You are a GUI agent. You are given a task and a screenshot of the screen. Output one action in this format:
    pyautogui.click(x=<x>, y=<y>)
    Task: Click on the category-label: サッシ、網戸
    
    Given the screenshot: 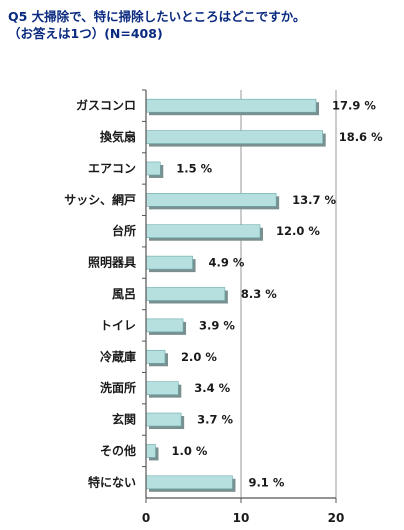 What is the action you would take?
    pyautogui.click(x=100, y=199)
    